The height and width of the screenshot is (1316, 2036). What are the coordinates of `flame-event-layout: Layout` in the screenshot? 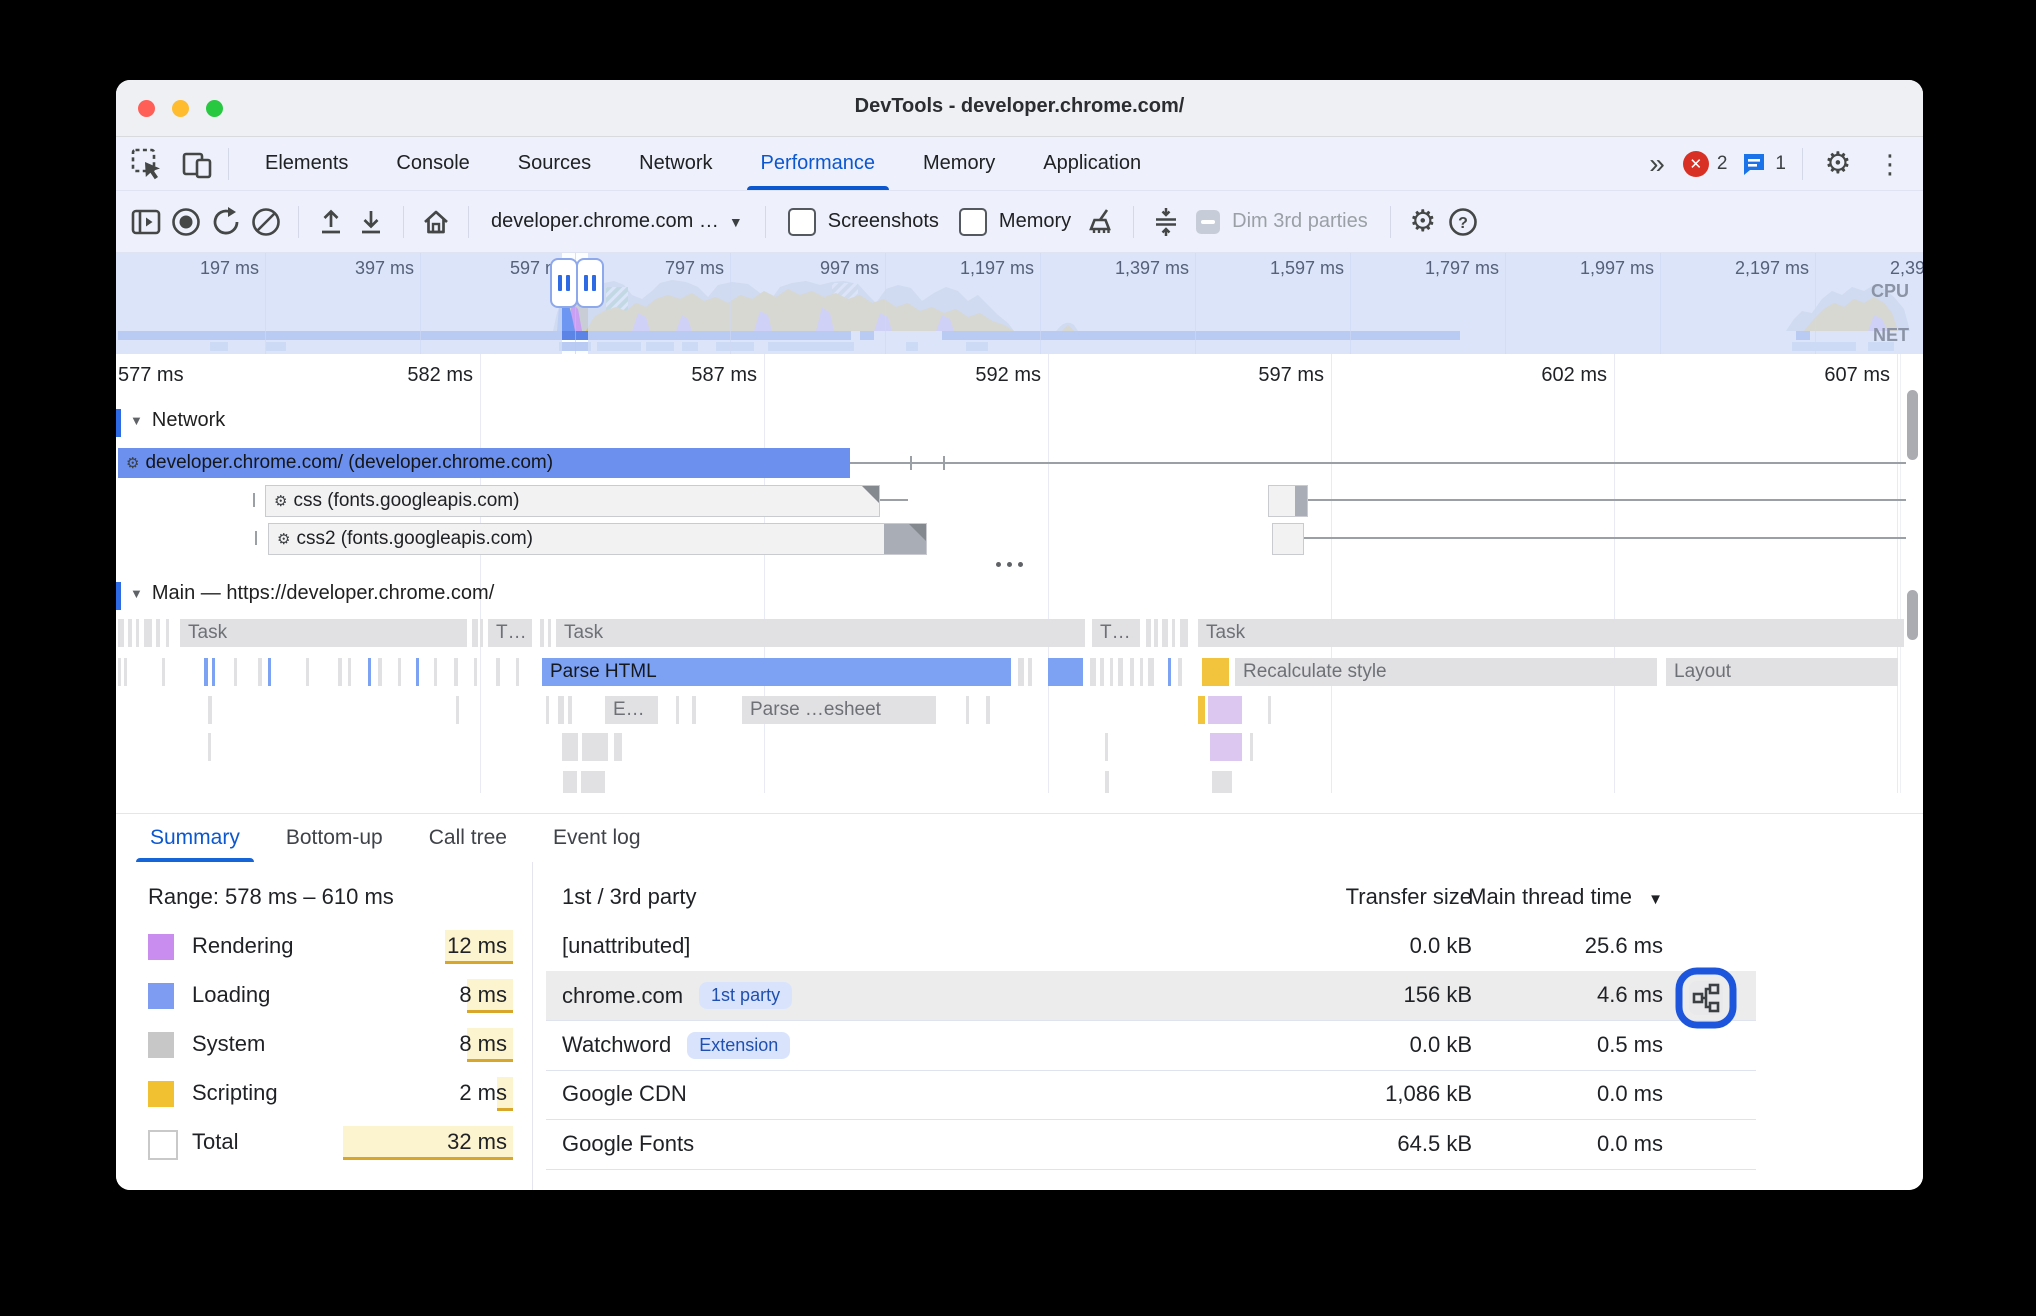 It's located at (1782, 672).